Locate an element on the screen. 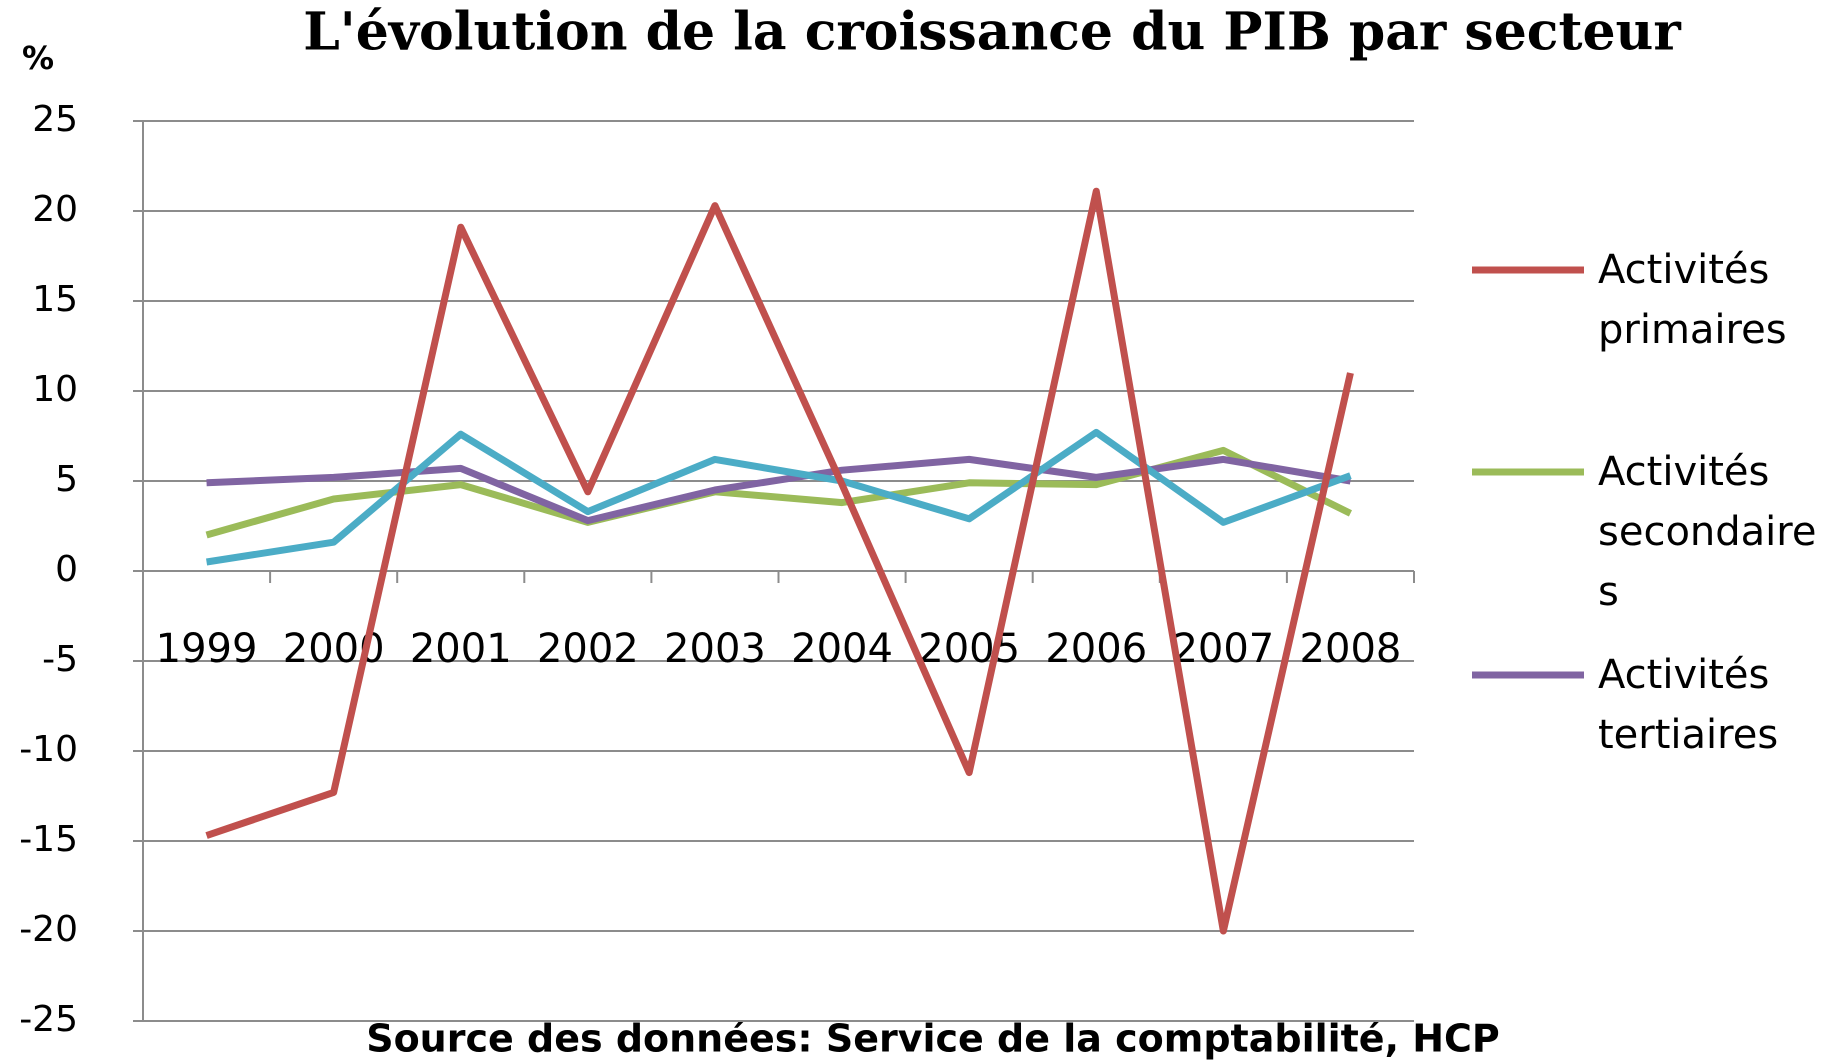 This screenshot has width=1839, height=1062. x-tick-label: 1999 is located at coordinates (207, 649).